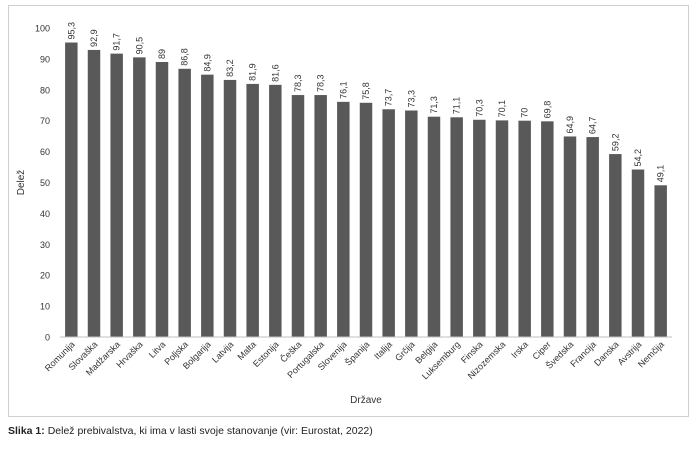 This screenshot has height=449, width=698. What do you see at coordinates (45, 90) in the screenshot?
I see `y-tick-label: 80` at bounding box center [45, 90].